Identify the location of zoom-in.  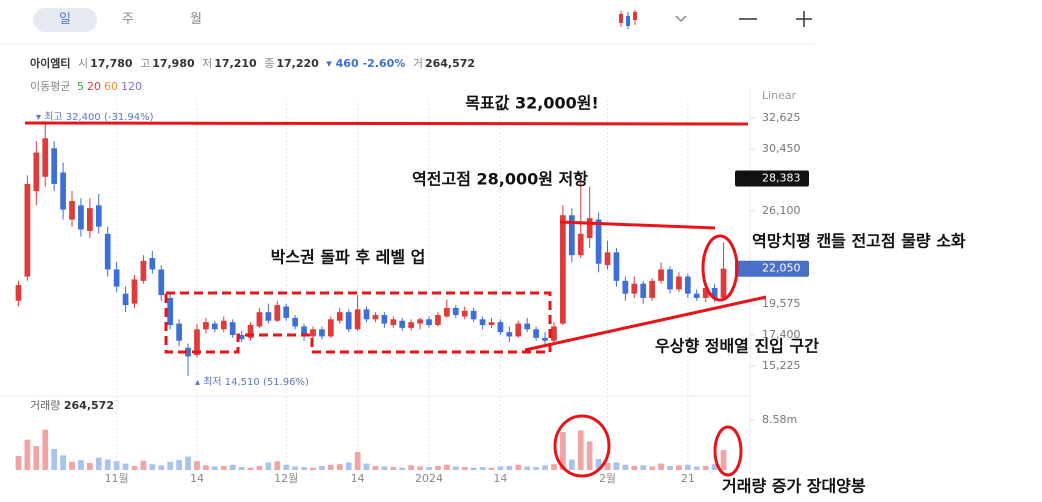
(804, 19).